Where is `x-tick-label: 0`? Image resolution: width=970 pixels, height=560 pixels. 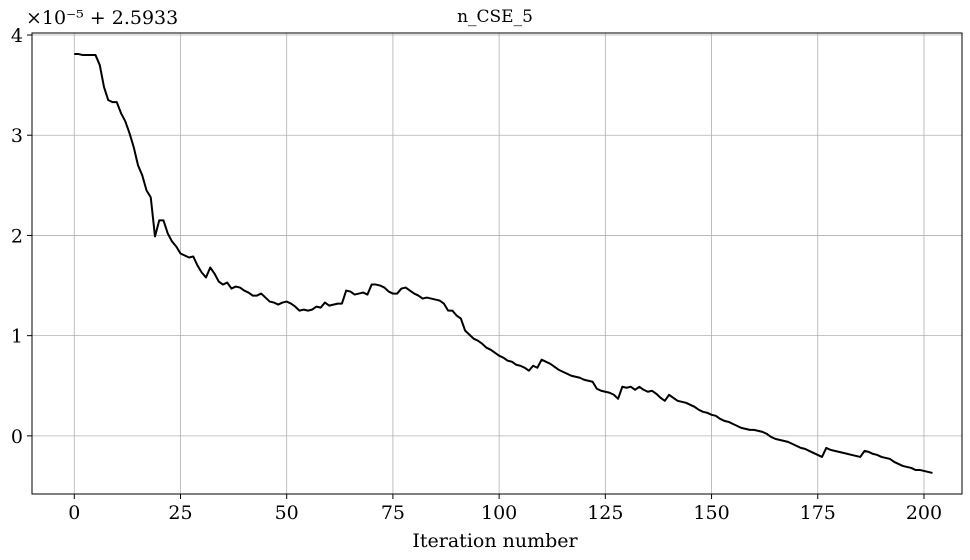 x-tick-label: 0 is located at coordinates (74, 513).